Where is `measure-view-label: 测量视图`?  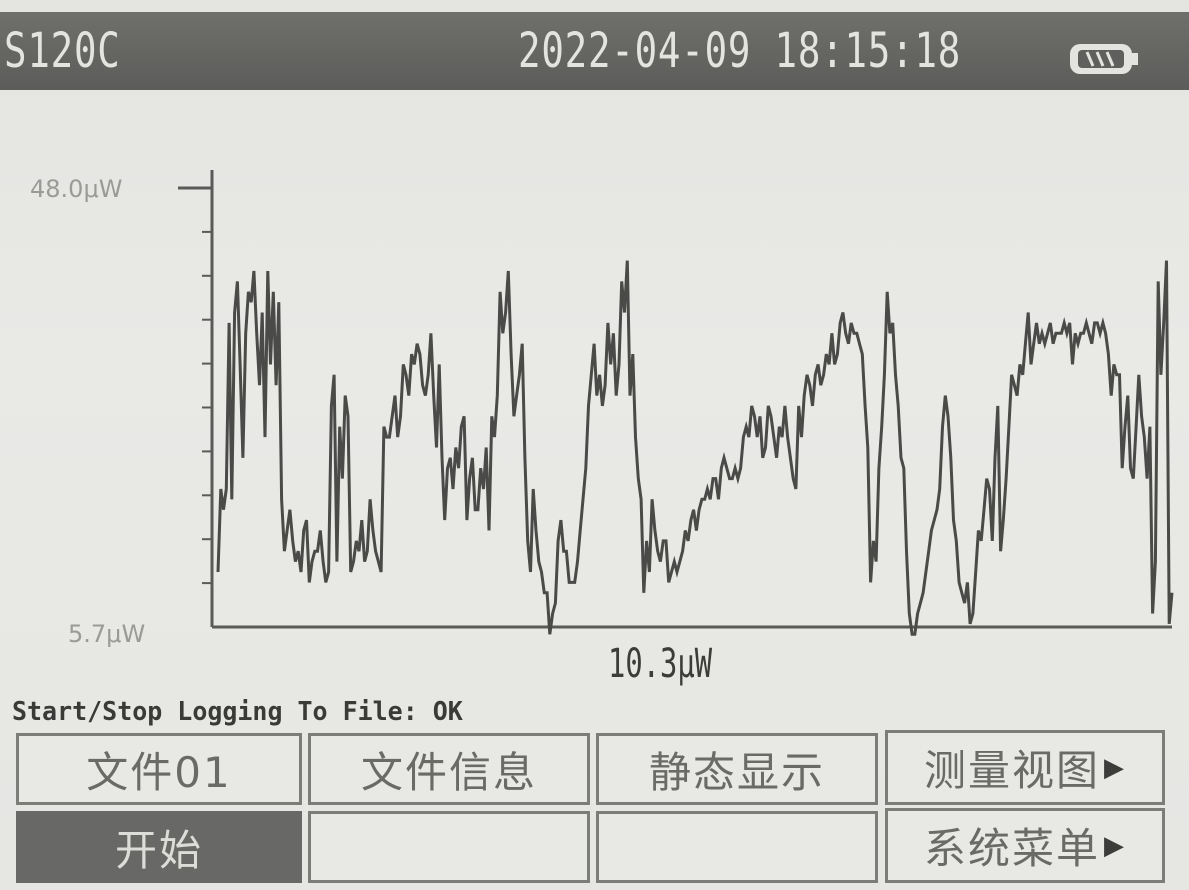 measure-view-label: 测量视图 is located at coordinates (1011, 770).